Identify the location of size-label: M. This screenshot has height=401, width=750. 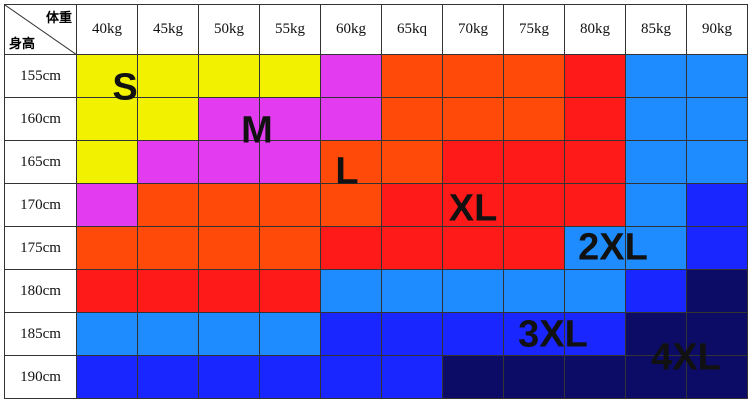
(257, 130).